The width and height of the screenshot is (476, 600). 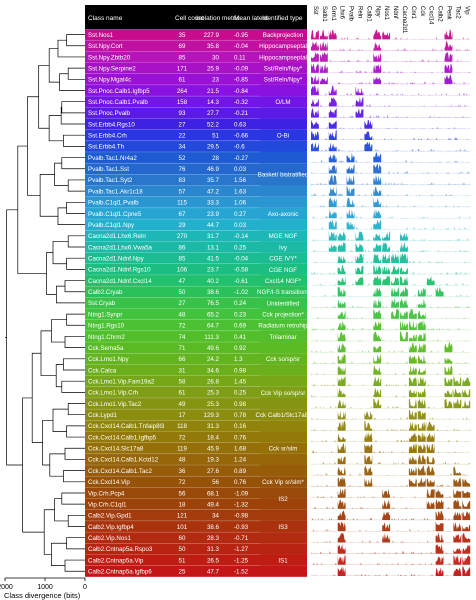 What do you see at coordinates (241, 516) in the screenshot?
I see `mean-latent-cell: -0.98` at bounding box center [241, 516].